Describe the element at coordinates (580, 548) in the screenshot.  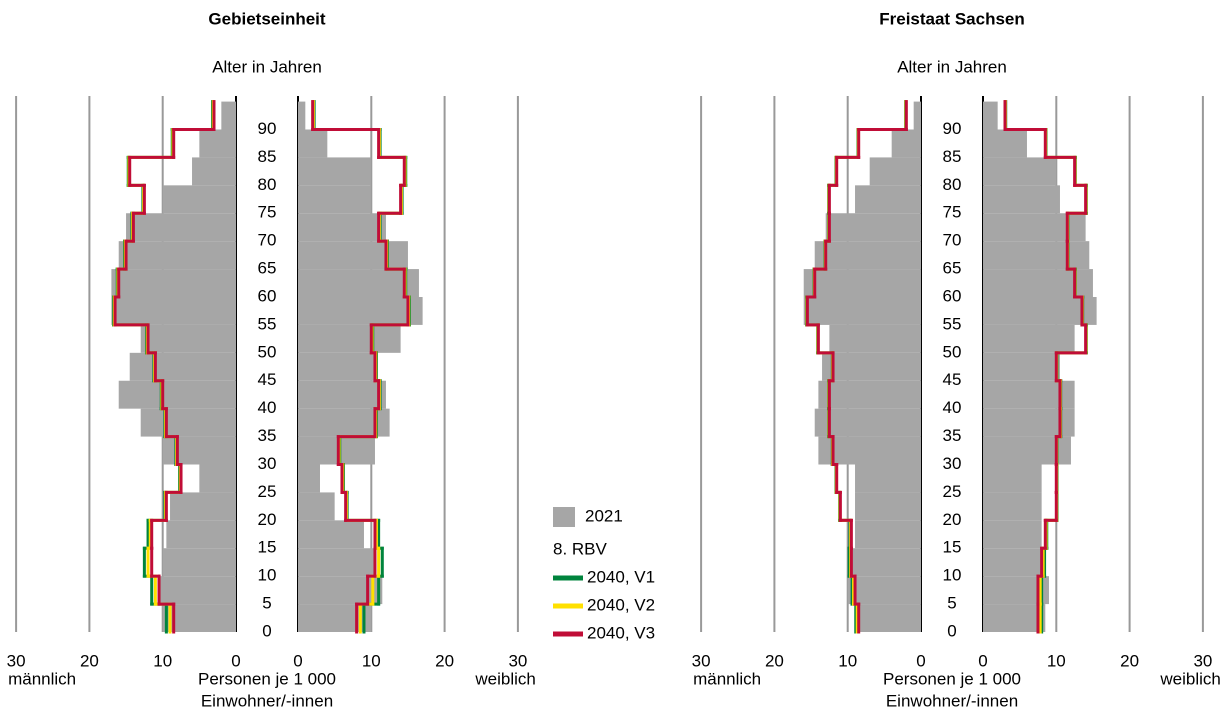
I see `legend-group-title: 8. RBV` at that location.